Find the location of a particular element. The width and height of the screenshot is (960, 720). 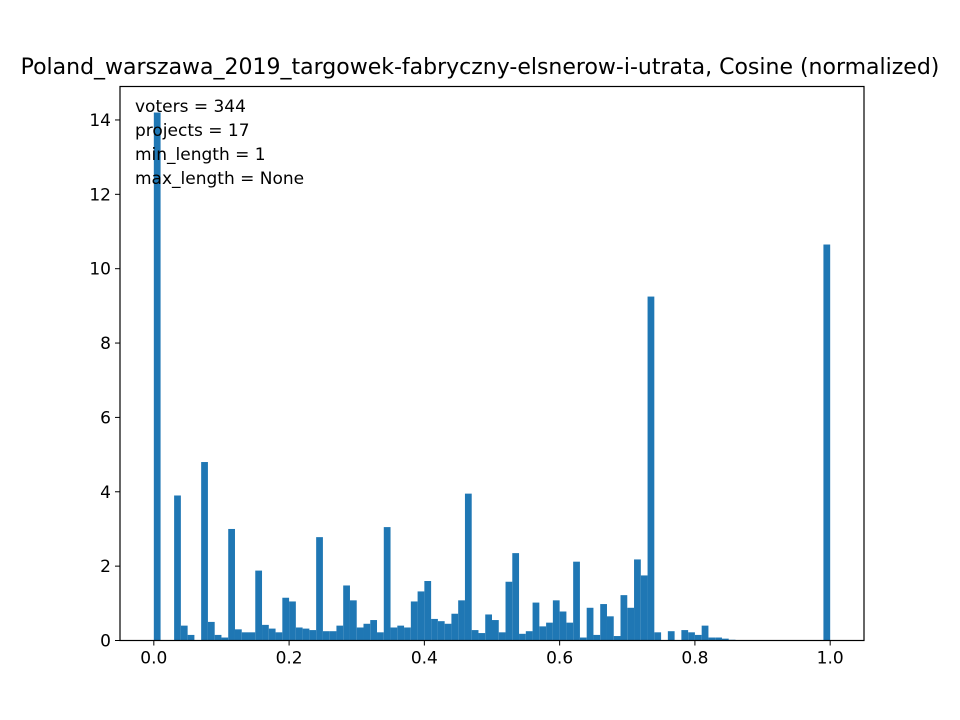

x-axis: 0.0 0.2 0.4 0.6 0.8 1.0 is located at coordinates (492, 654).